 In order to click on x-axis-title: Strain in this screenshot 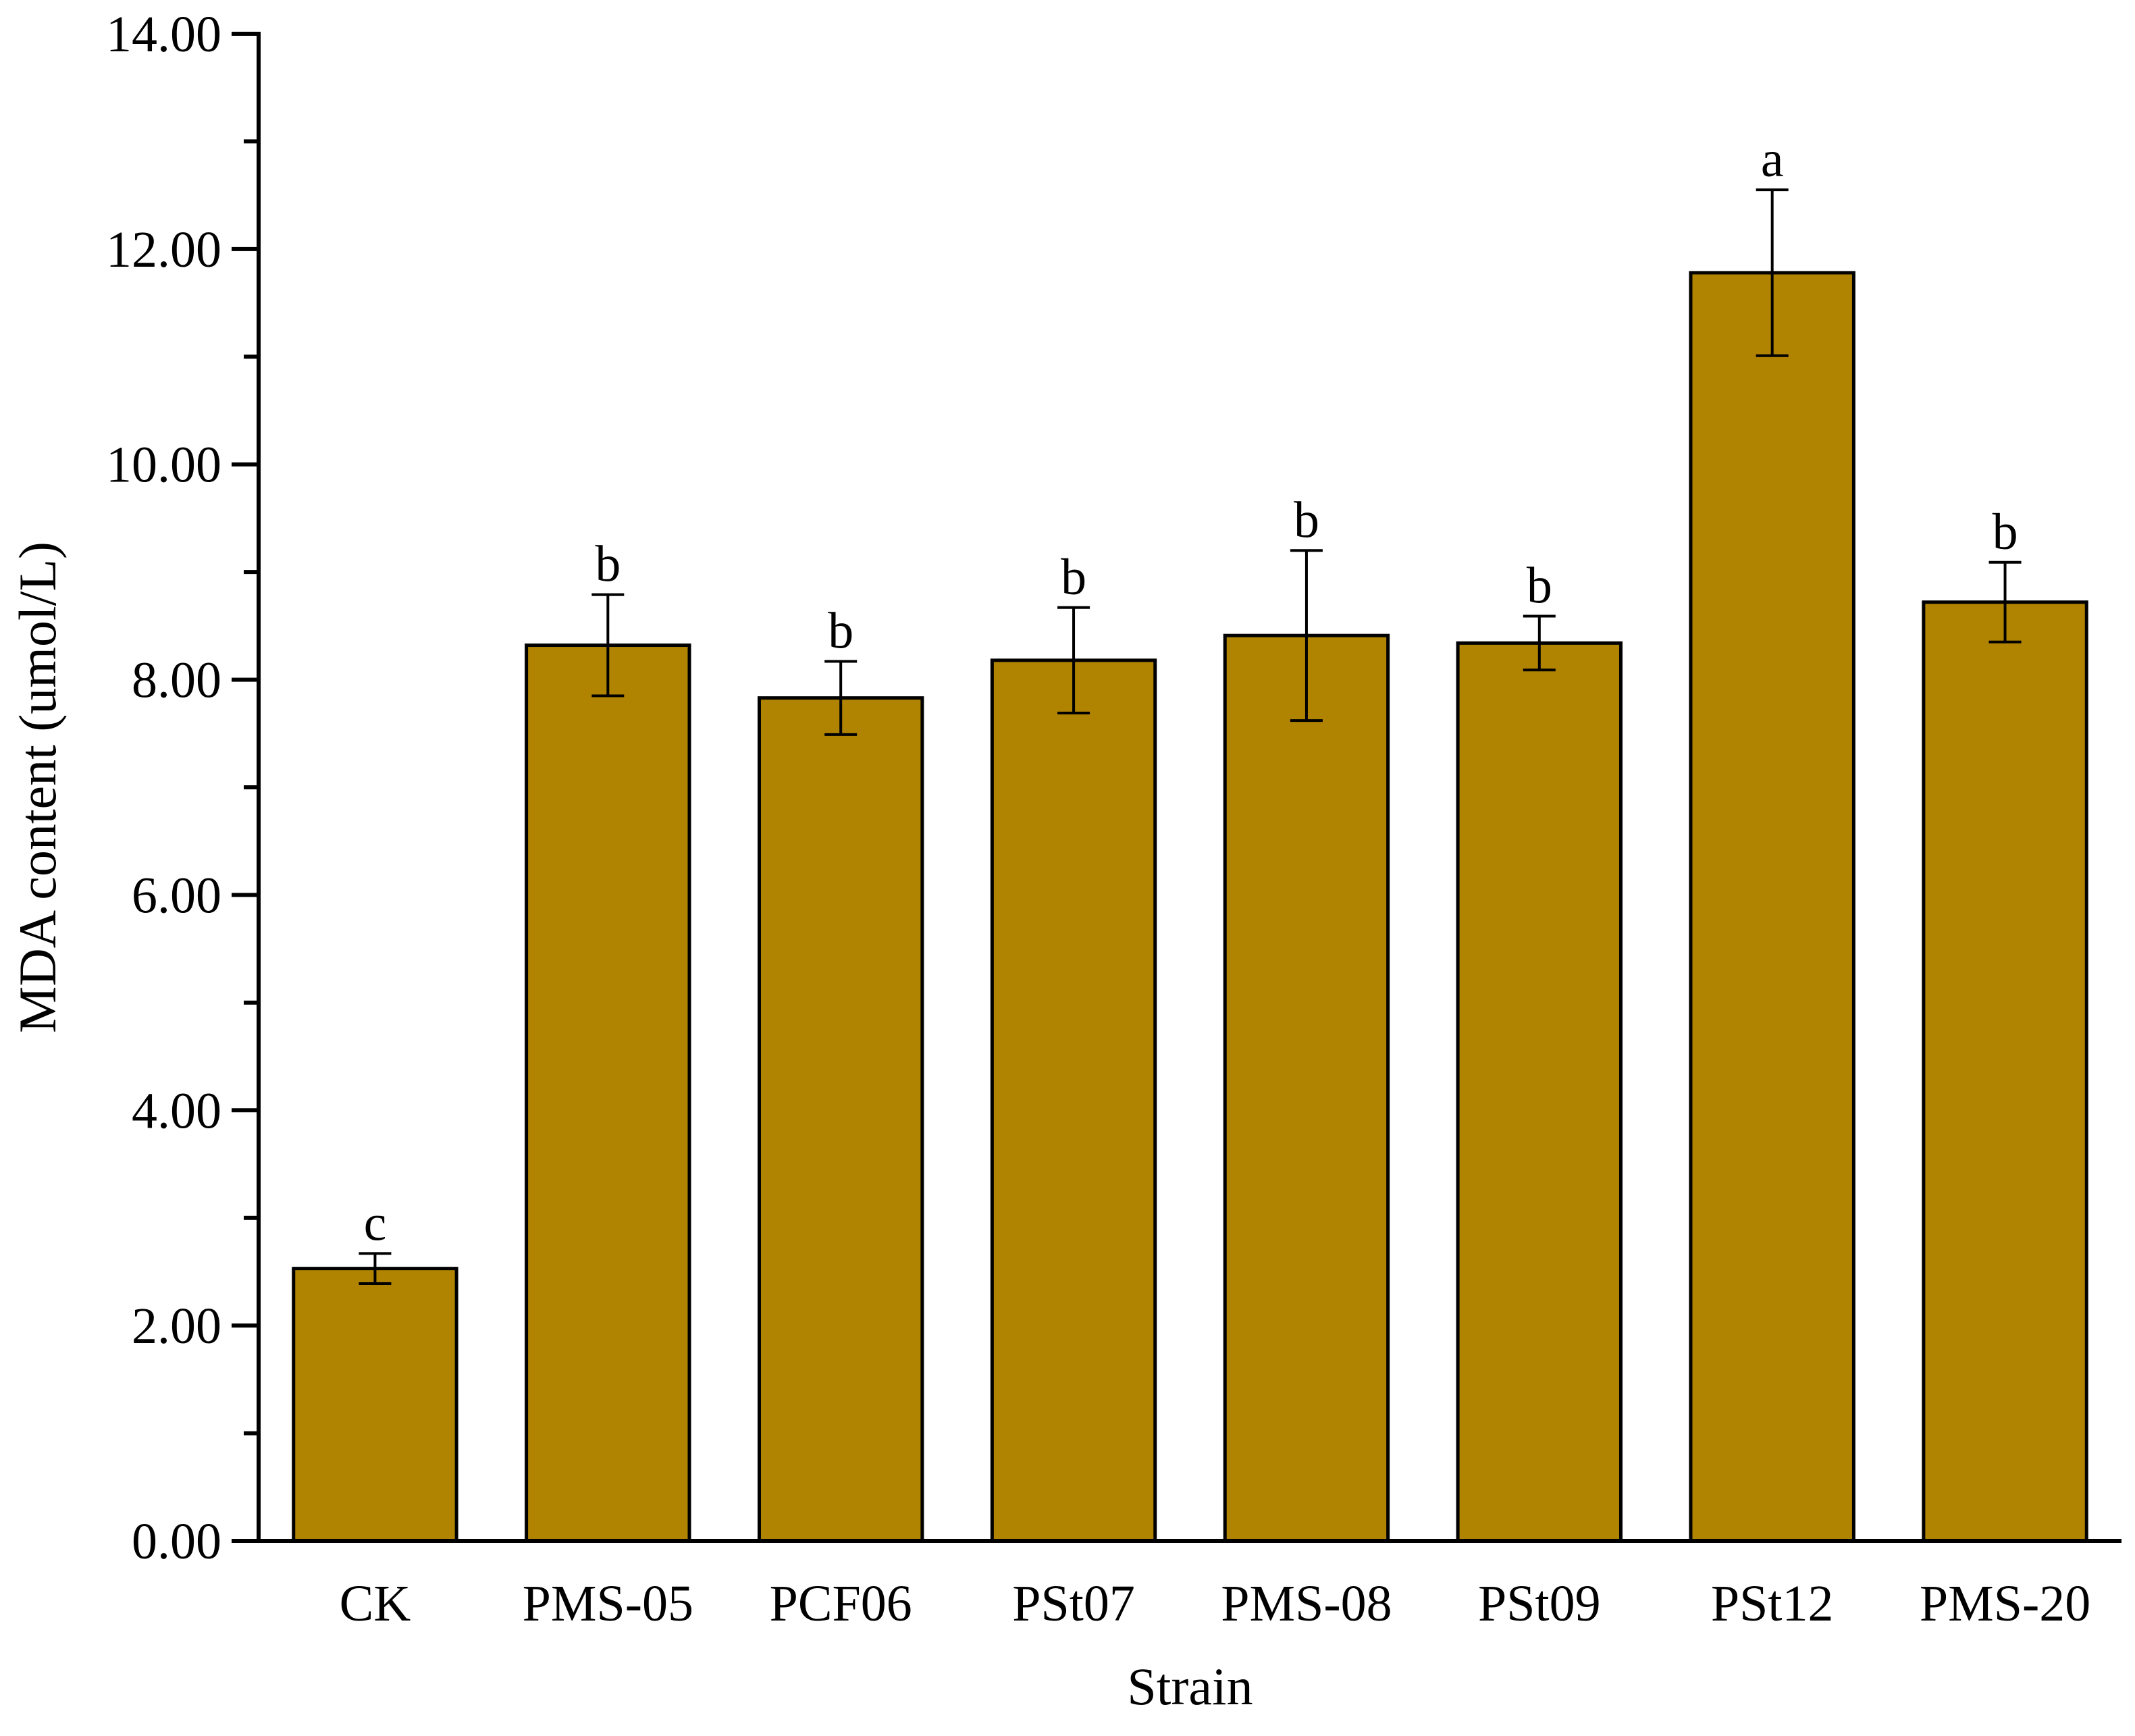, I will do `click(1190, 1686)`.